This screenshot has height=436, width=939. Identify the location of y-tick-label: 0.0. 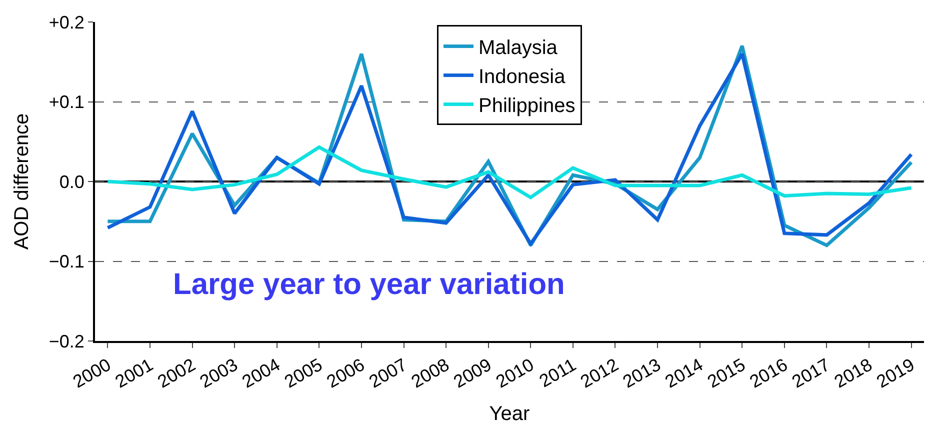
(71, 182).